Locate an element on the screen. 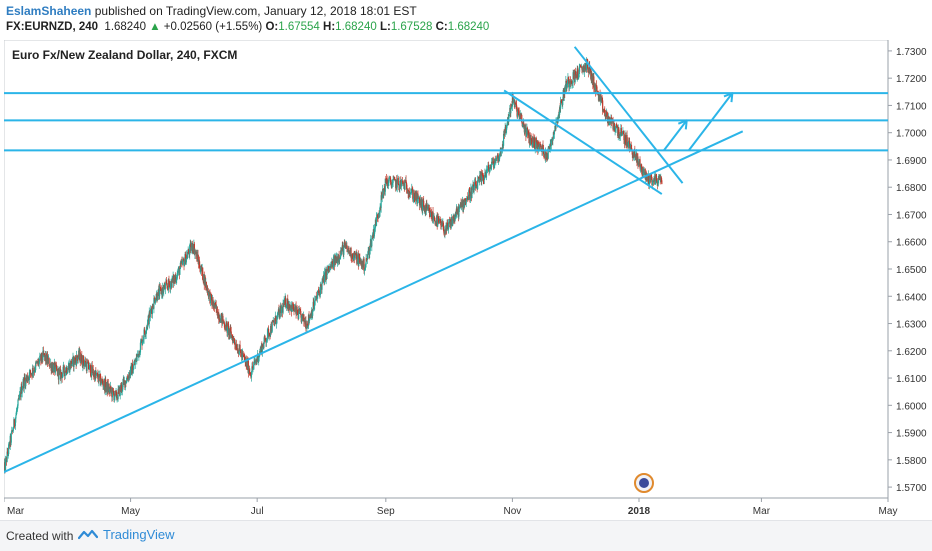  y-tick-label: 1.6200 is located at coordinates (911, 352).